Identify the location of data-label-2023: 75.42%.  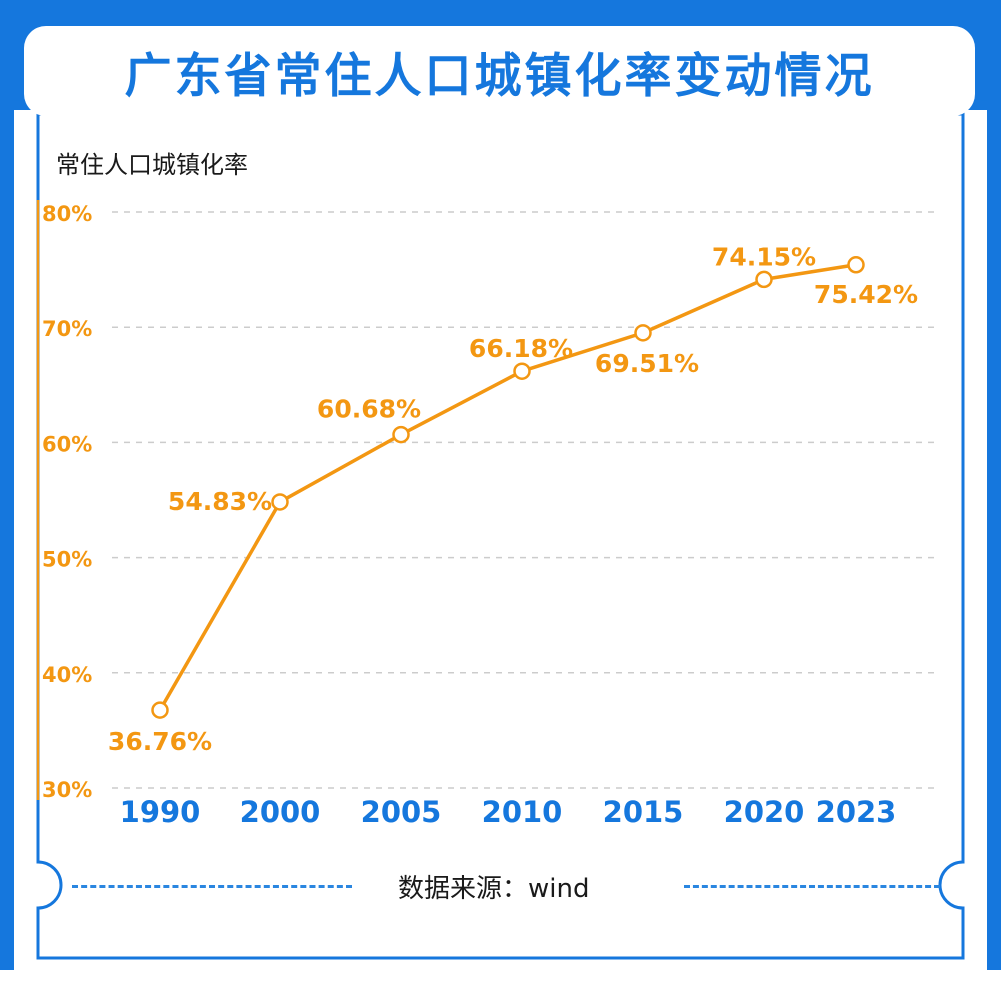
(866, 294).